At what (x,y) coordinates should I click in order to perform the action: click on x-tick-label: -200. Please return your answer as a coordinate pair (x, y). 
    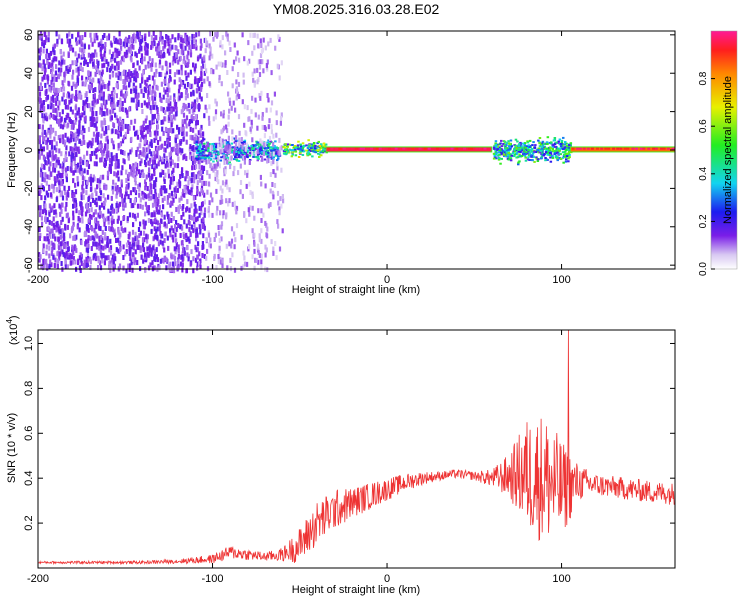
    Looking at the image, I should click on (38, 280).